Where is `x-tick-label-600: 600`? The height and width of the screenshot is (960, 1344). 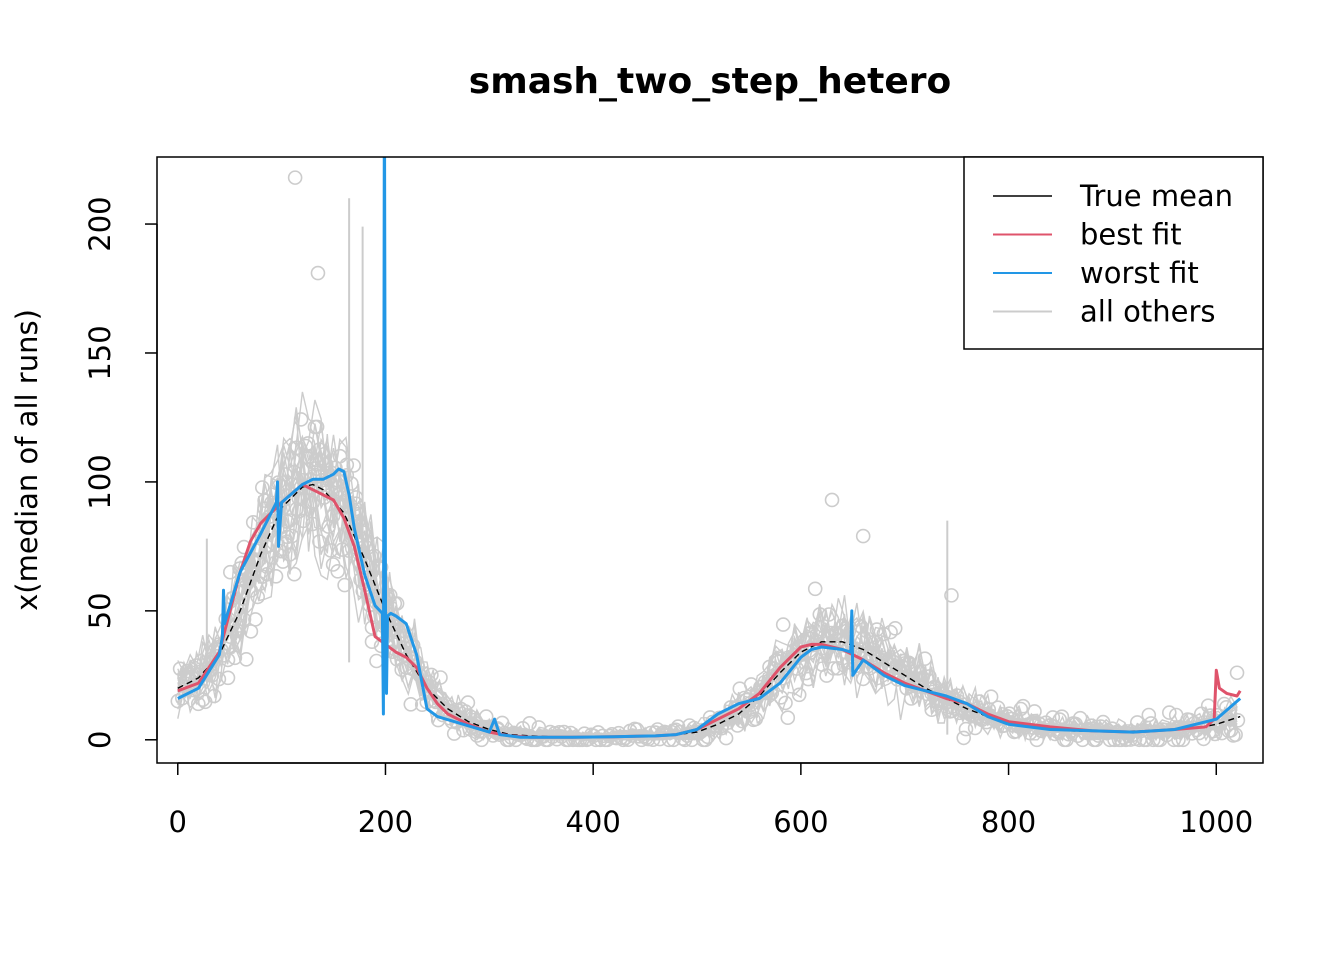
x-tick-label-600: 600 is located at coordinates (800, 822).